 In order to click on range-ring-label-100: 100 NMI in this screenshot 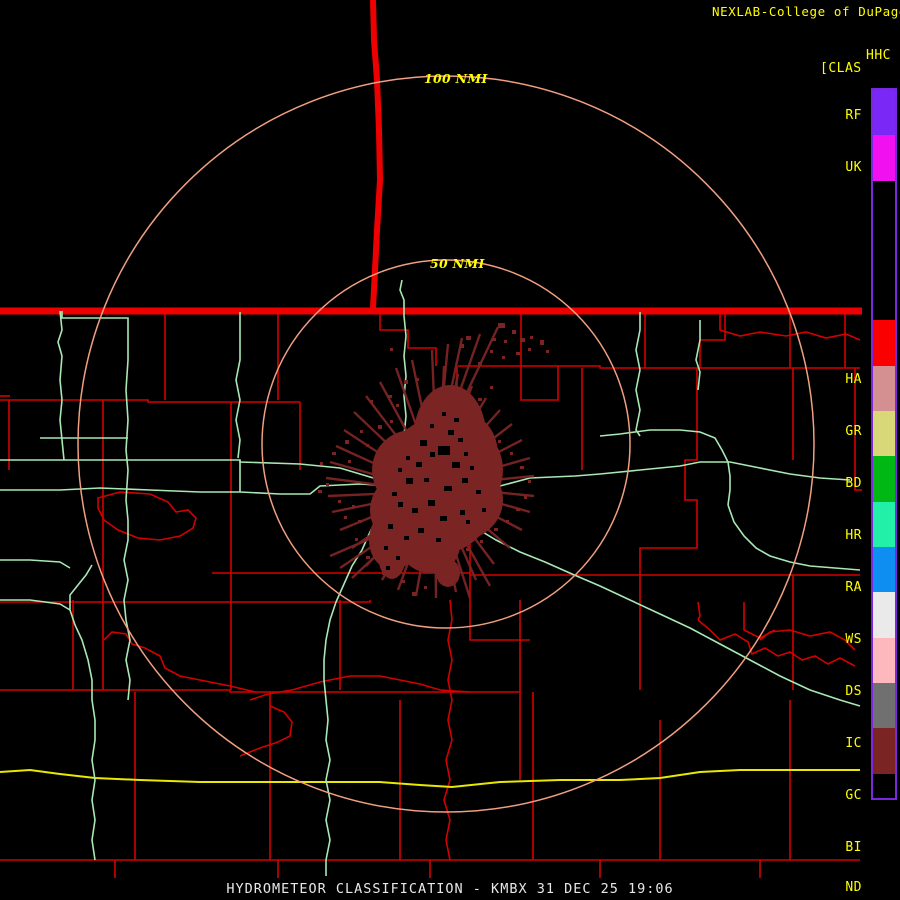, I will do `click(456, 78)`.